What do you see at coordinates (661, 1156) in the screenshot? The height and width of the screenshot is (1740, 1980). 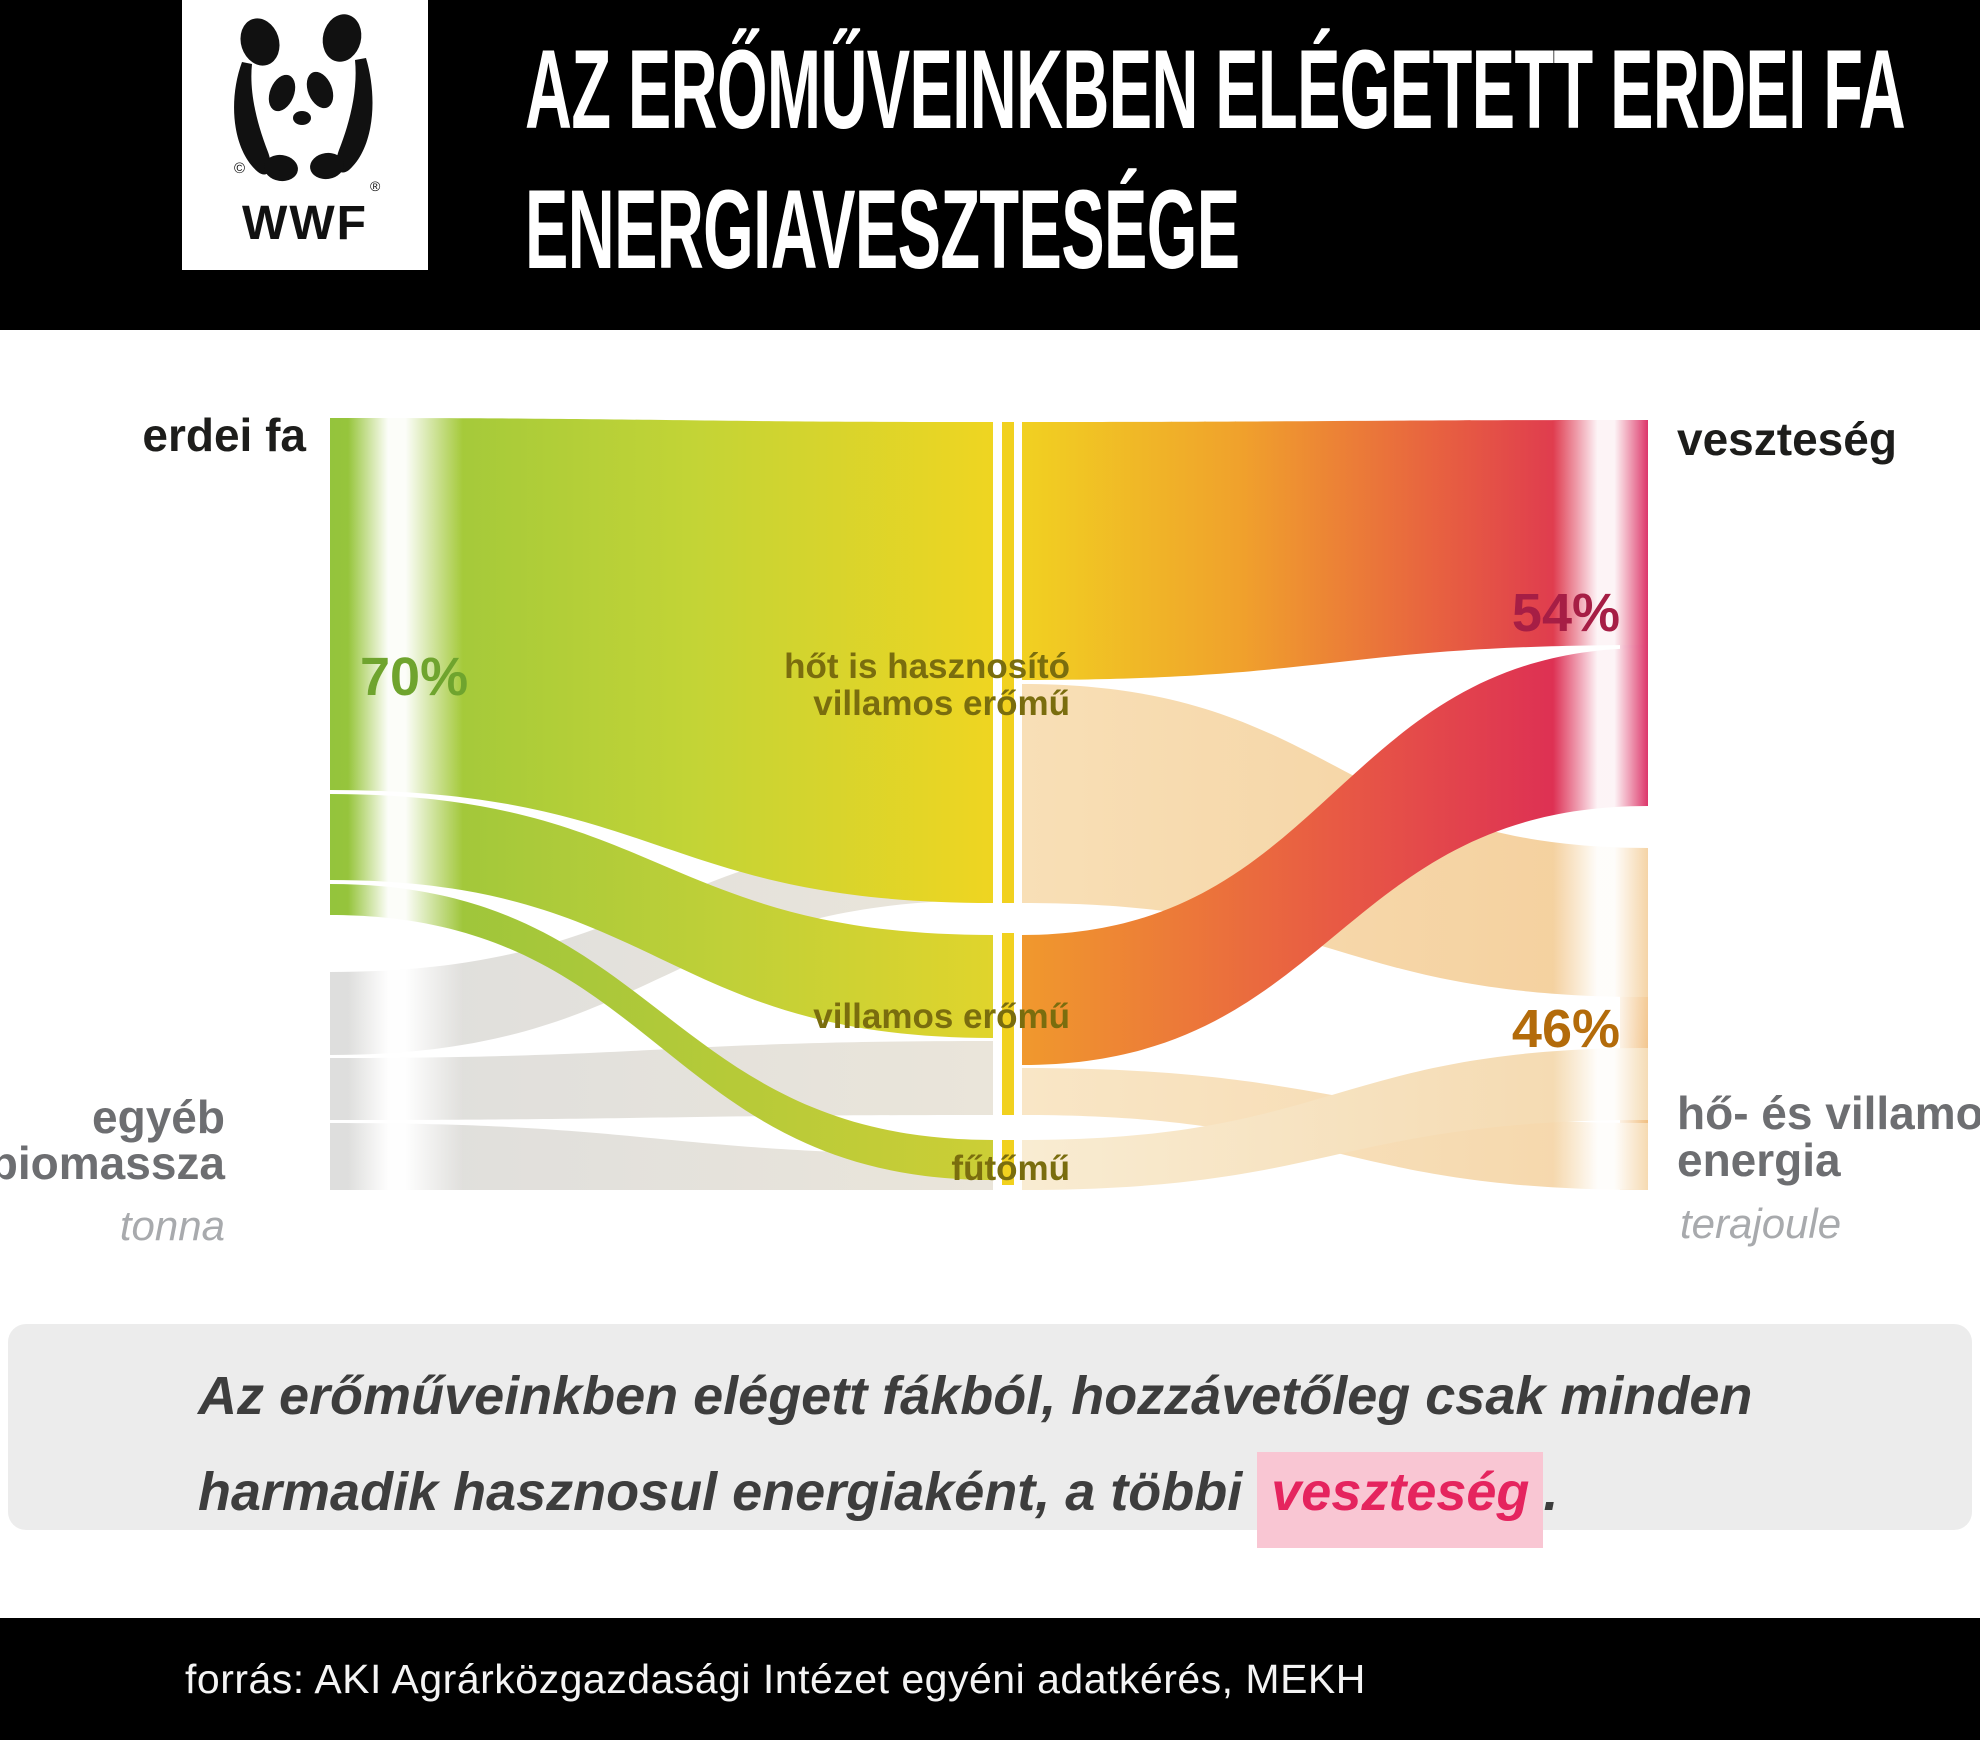 I see `flow-biomassza-futomu` at bounding box center [661, 1156].